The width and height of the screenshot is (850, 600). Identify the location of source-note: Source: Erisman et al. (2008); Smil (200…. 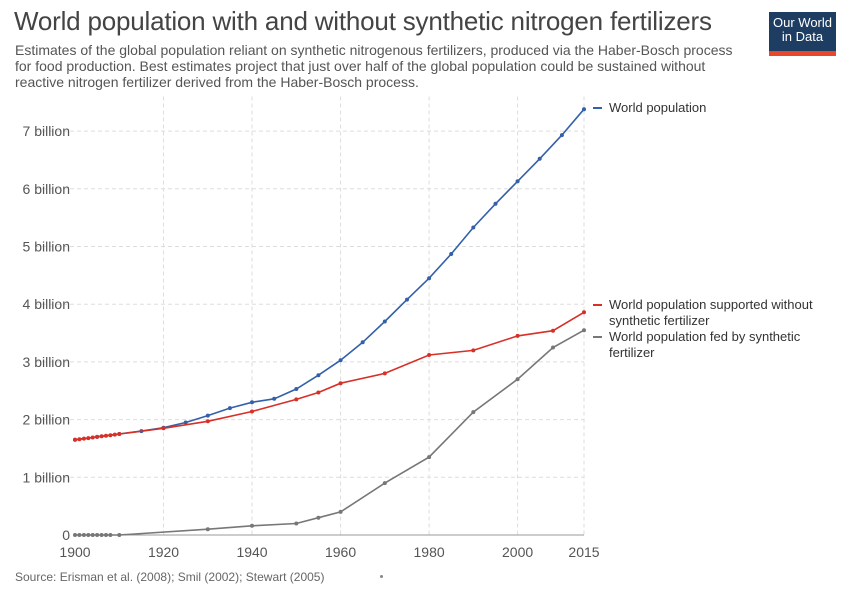
(170, 577).